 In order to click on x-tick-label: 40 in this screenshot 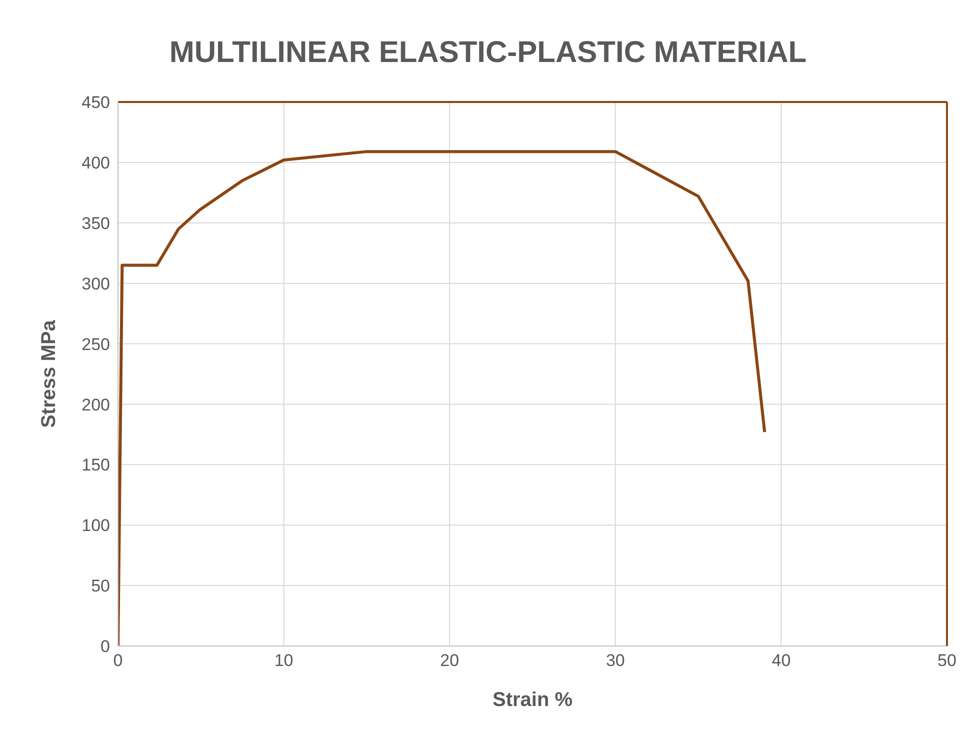, I will do `click(781, 660)`.